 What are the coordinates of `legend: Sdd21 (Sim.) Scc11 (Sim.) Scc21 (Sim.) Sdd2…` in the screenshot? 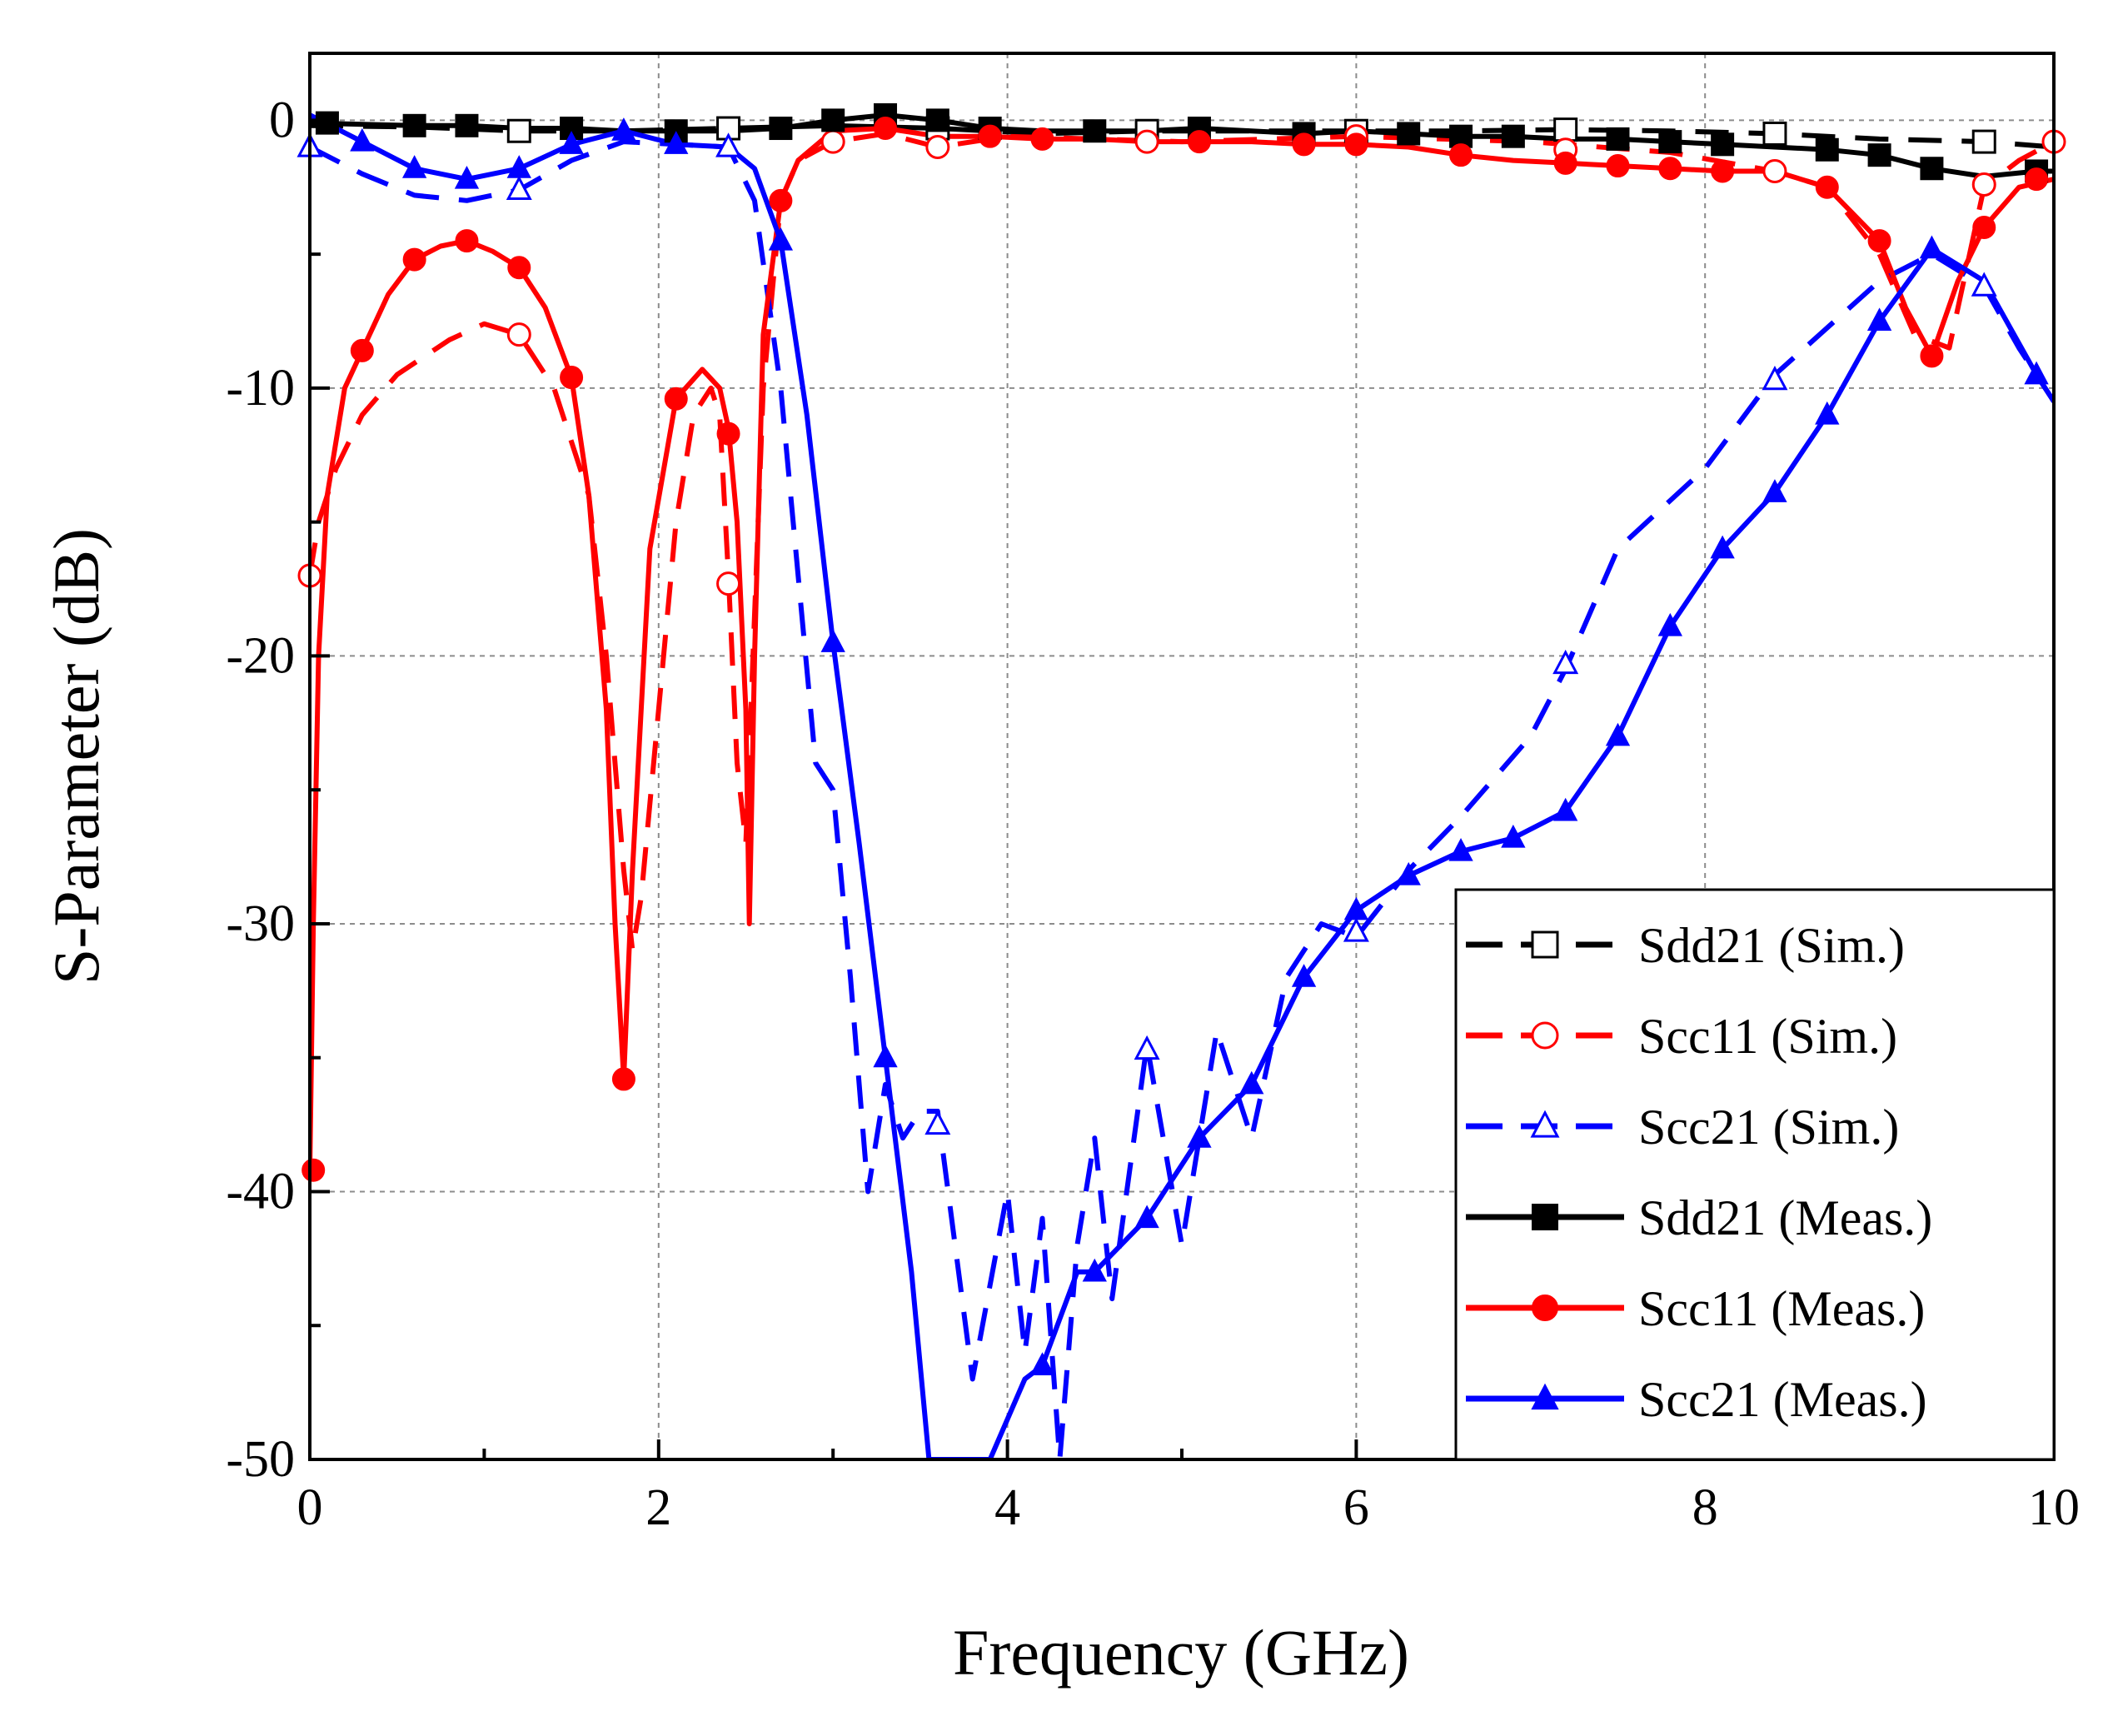 It's located at (1755, 1175).